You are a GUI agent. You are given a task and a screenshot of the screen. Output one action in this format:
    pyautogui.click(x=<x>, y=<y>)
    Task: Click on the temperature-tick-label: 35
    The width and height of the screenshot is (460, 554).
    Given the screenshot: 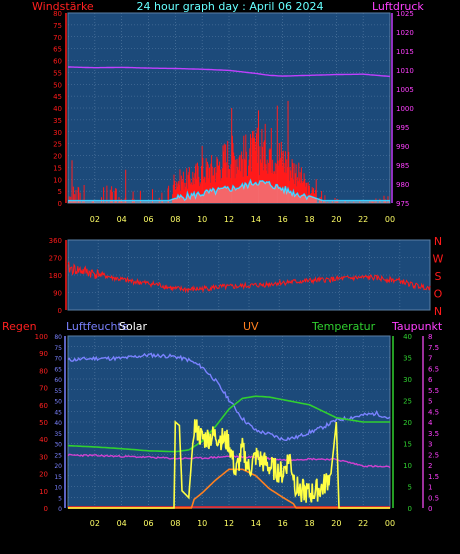 What is the action you would take?
    pyautogui.click(x=407, y=359)
    